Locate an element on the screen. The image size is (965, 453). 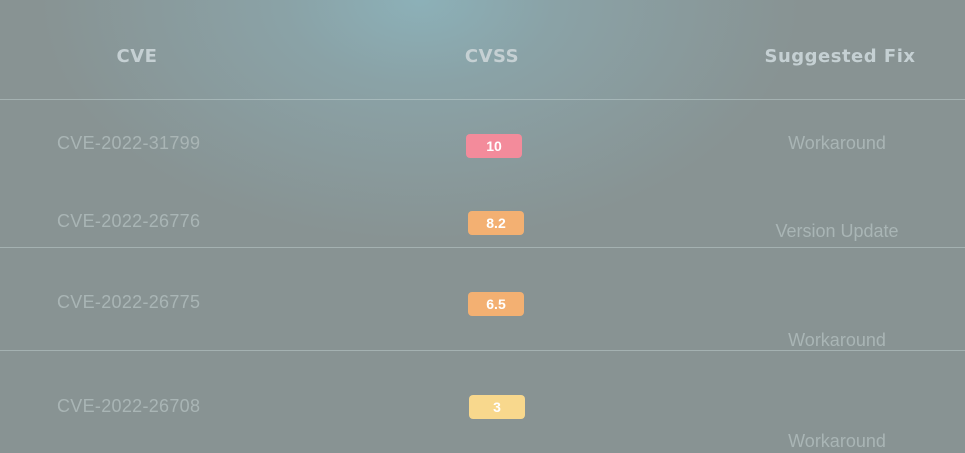
cvss-score-badge: 8.2 is located at coordinates (496, 223).